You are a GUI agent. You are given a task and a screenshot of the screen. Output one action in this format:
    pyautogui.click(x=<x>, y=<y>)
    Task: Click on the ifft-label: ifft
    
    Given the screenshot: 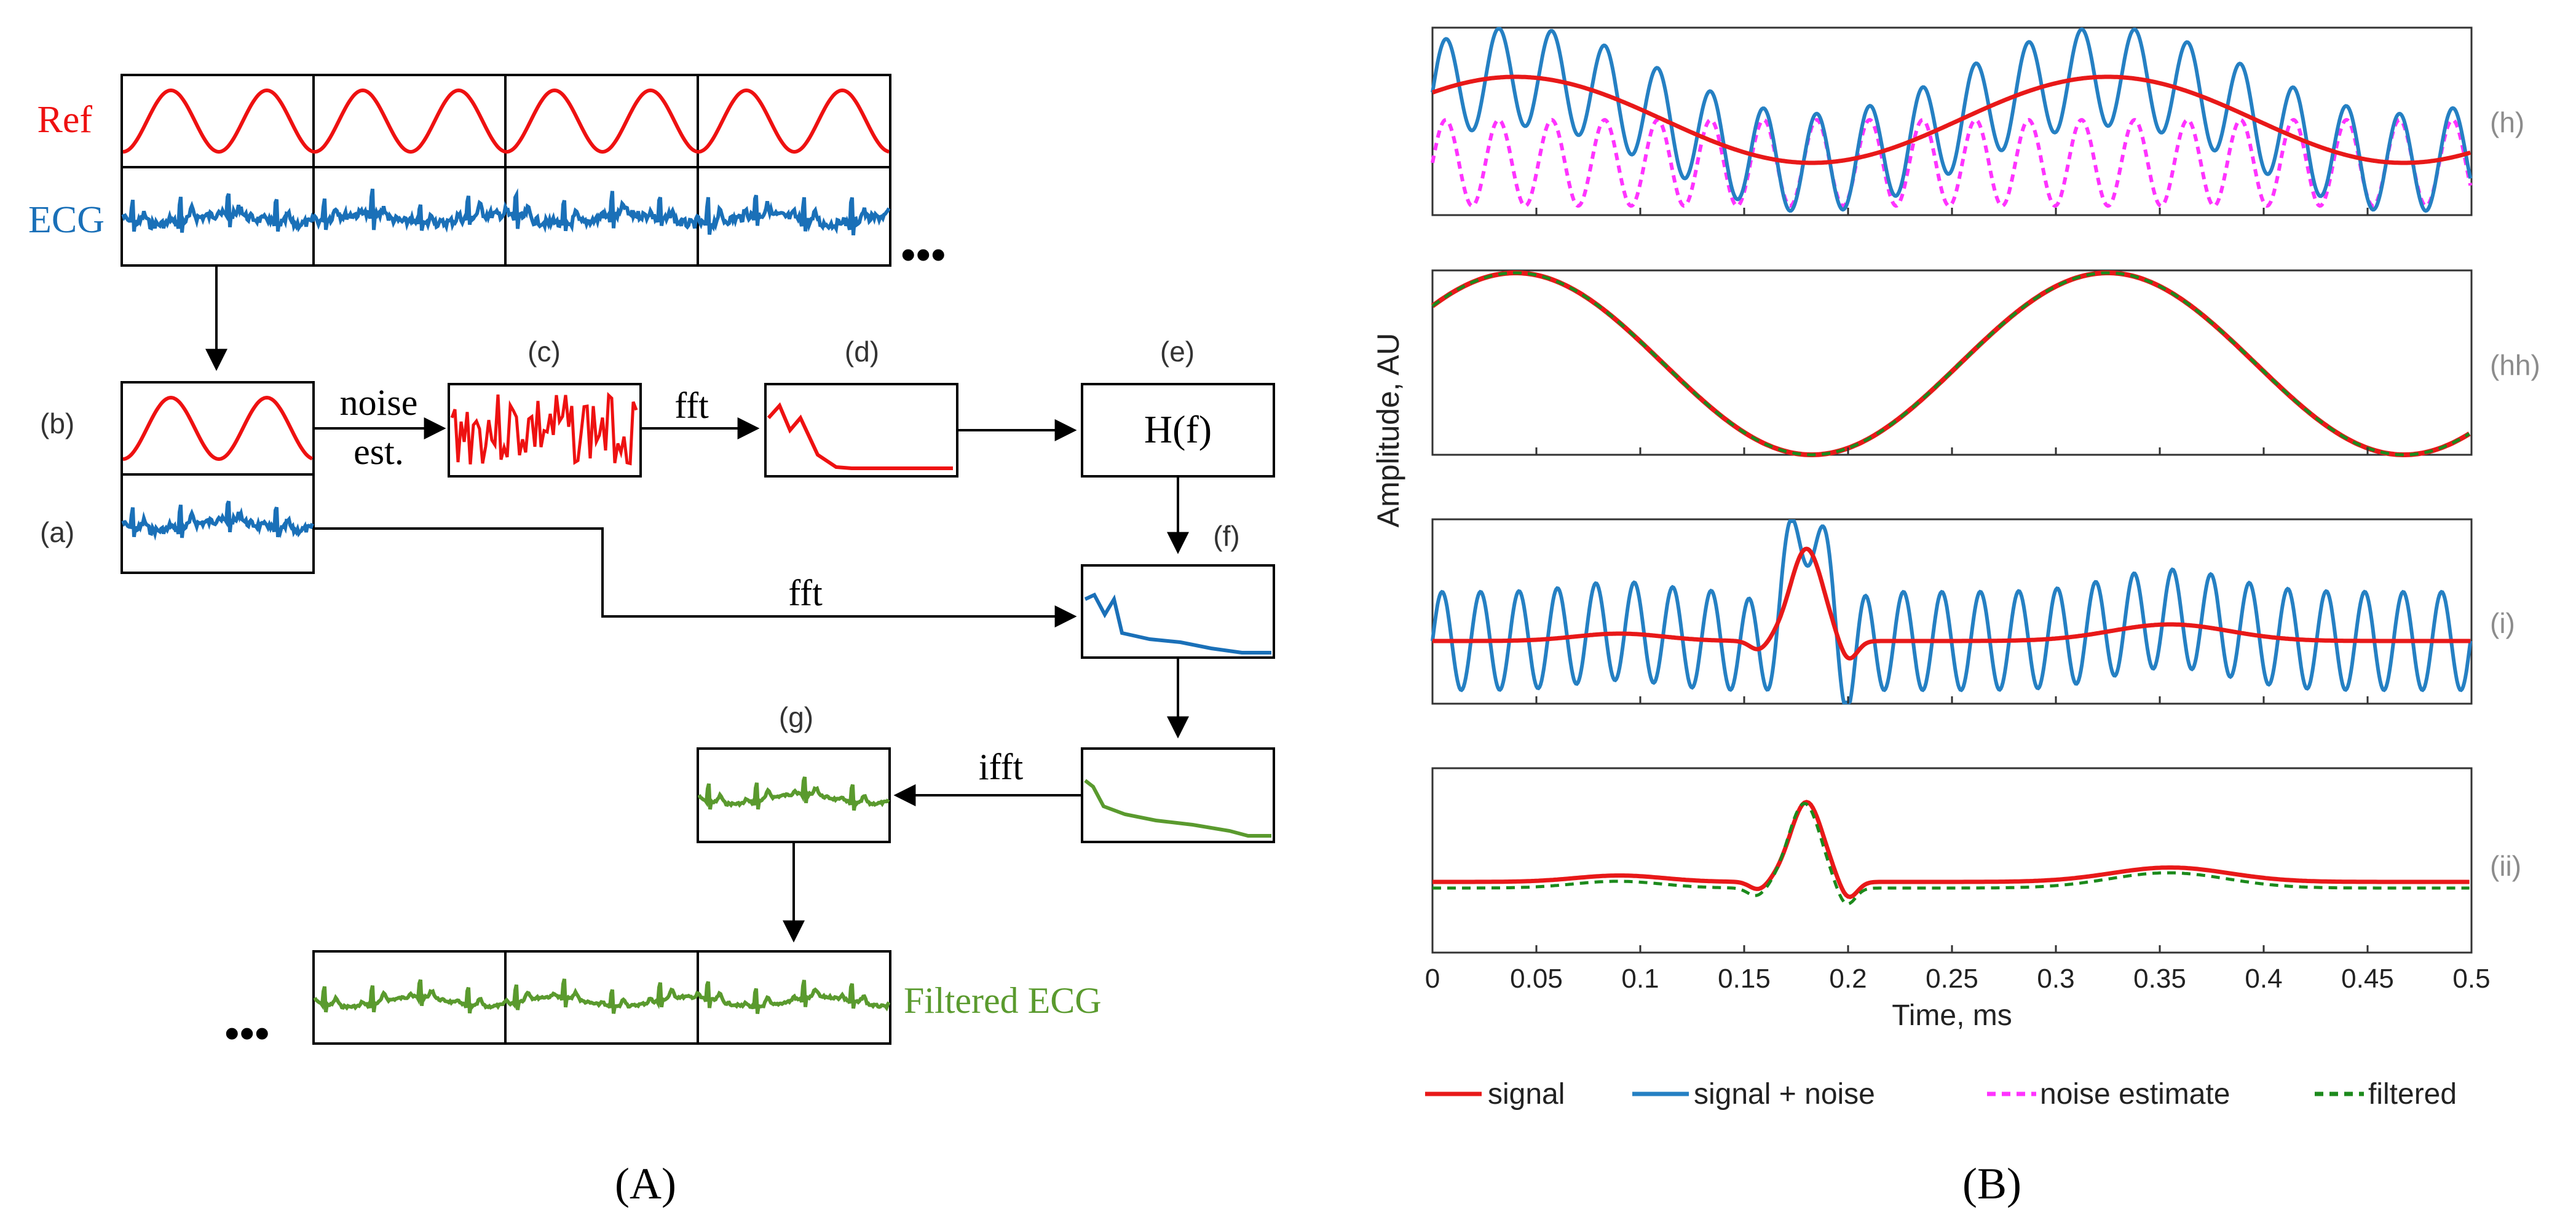 What is the action you would take?
    pyautogui.click(x=1001, y=767)
    